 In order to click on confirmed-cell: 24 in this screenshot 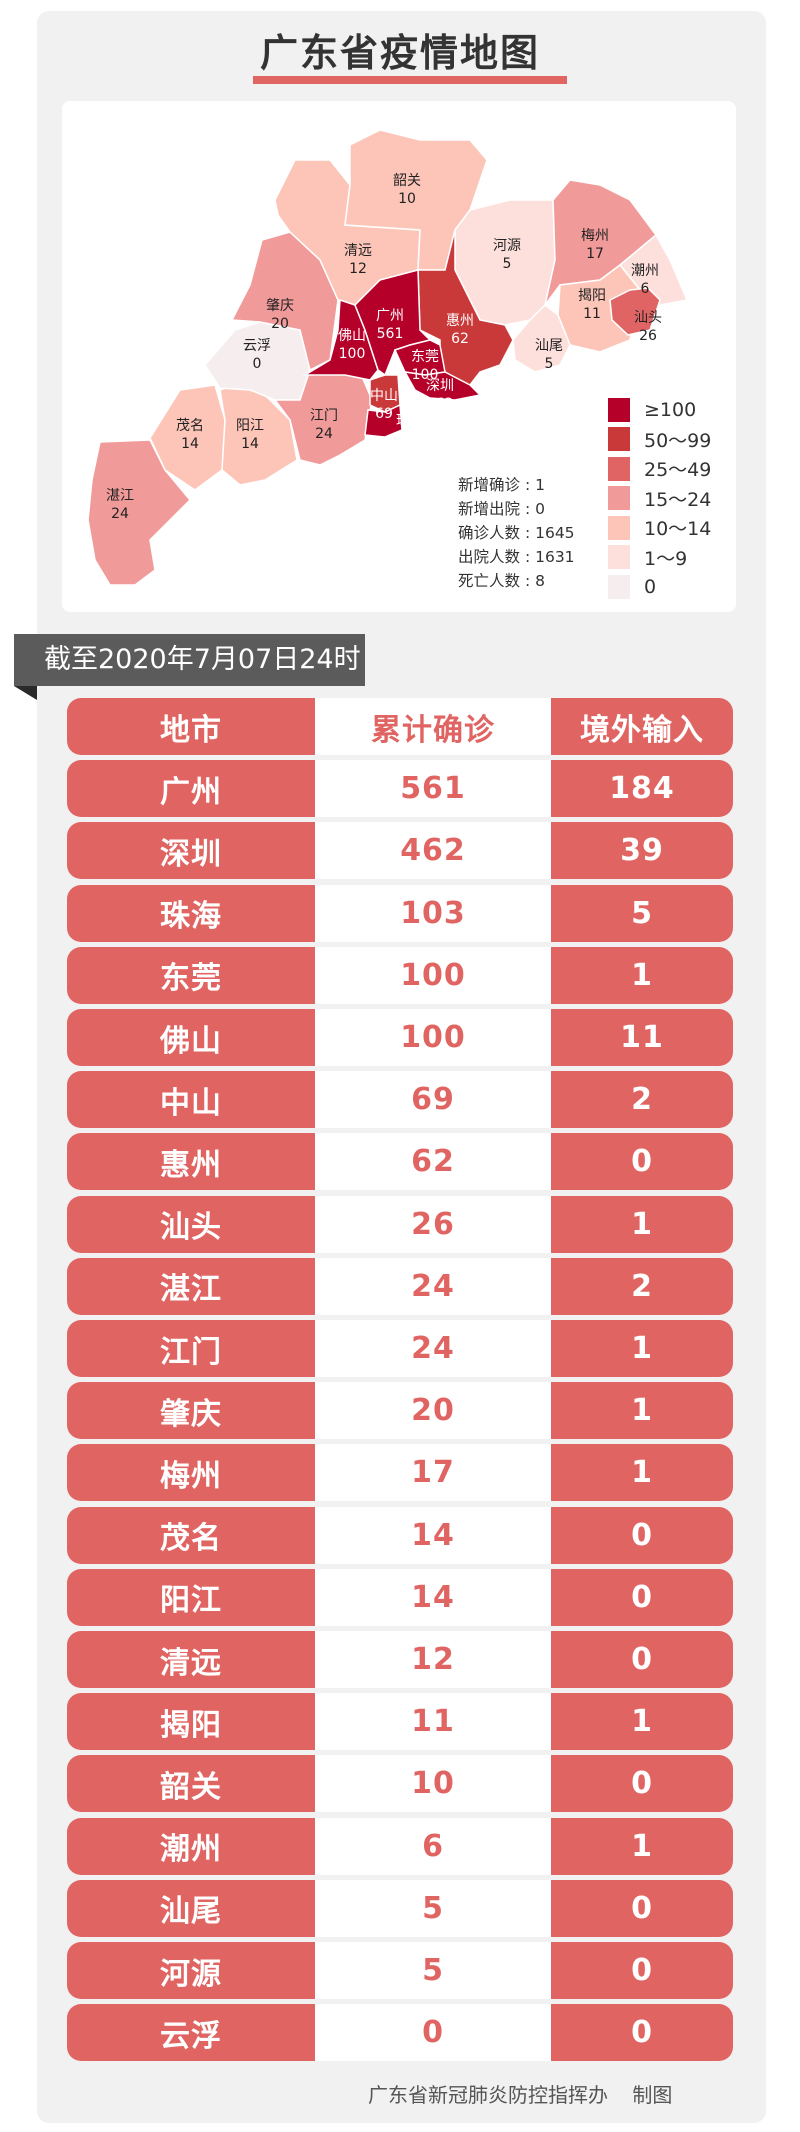, I will do `click(433, 1348)`.